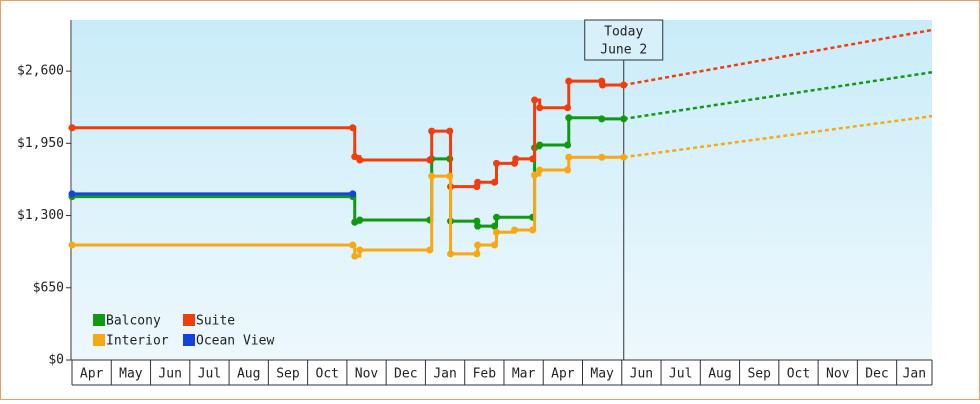 Image resolution: width=980 pixels, height=404 pixels. I want to click on today-label: Today, so click(623, 32).